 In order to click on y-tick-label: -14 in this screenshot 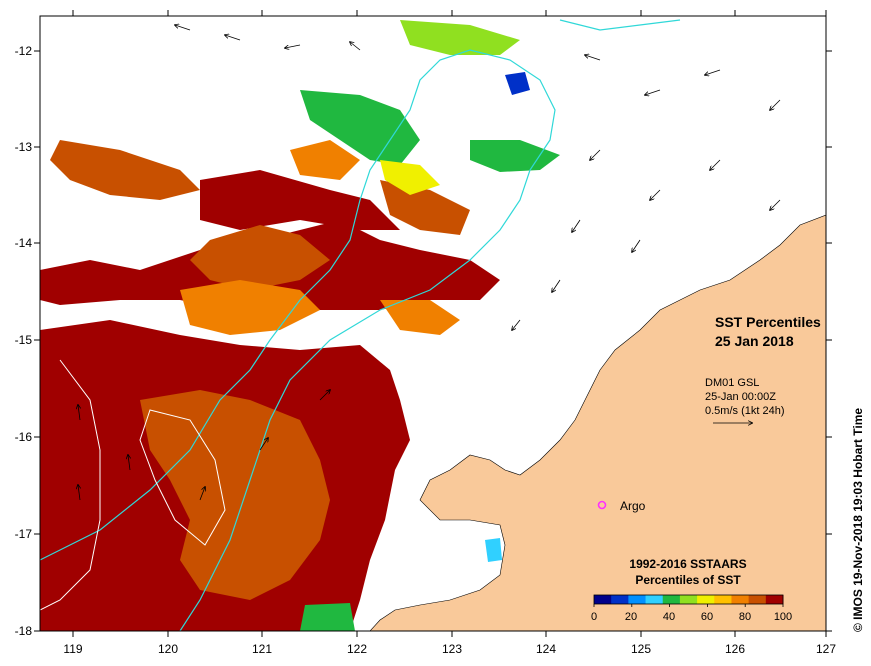, I will do `click(24, 243)`.